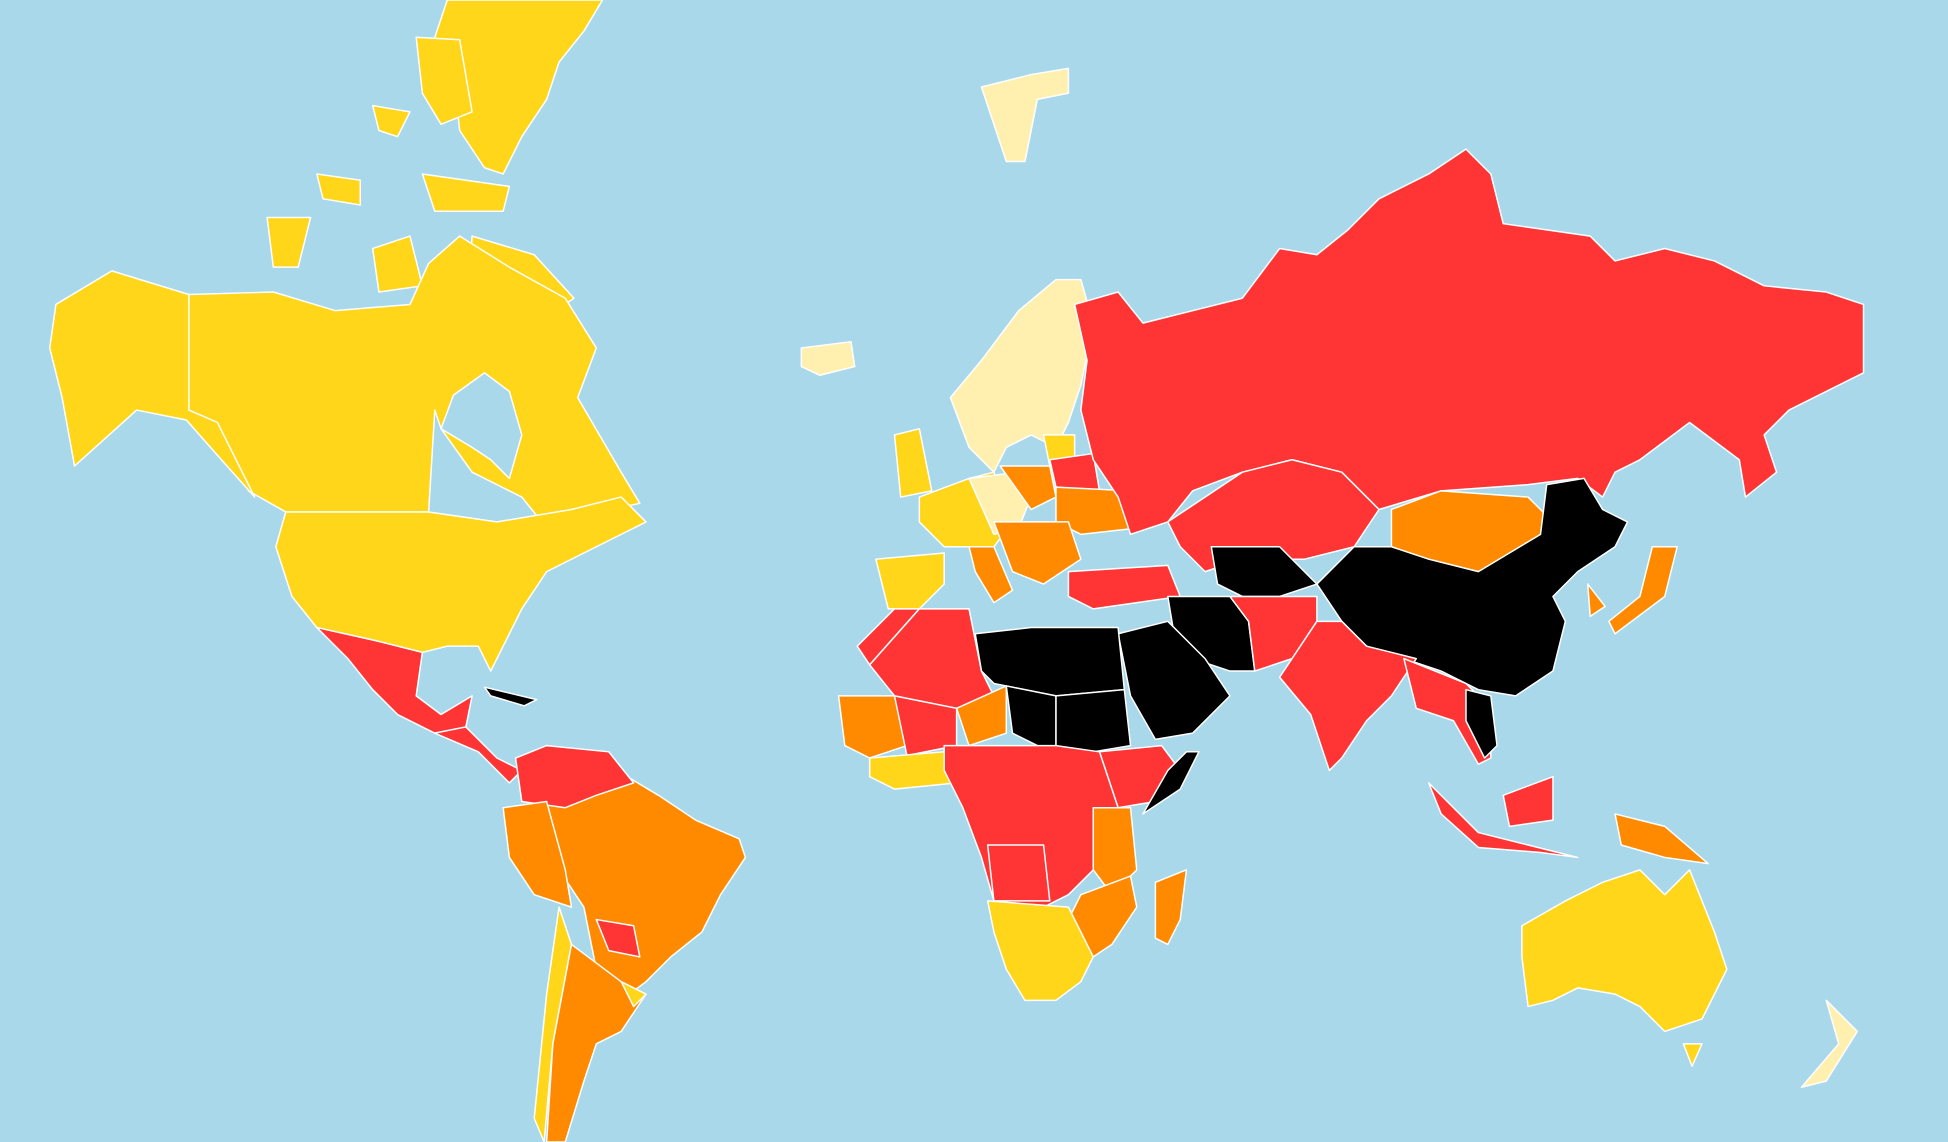 The image size is (1948, 1142). What do you see at coordinates (913, 462) in the screenshot?
I see `country-uk` at bounding box center [913, 462].